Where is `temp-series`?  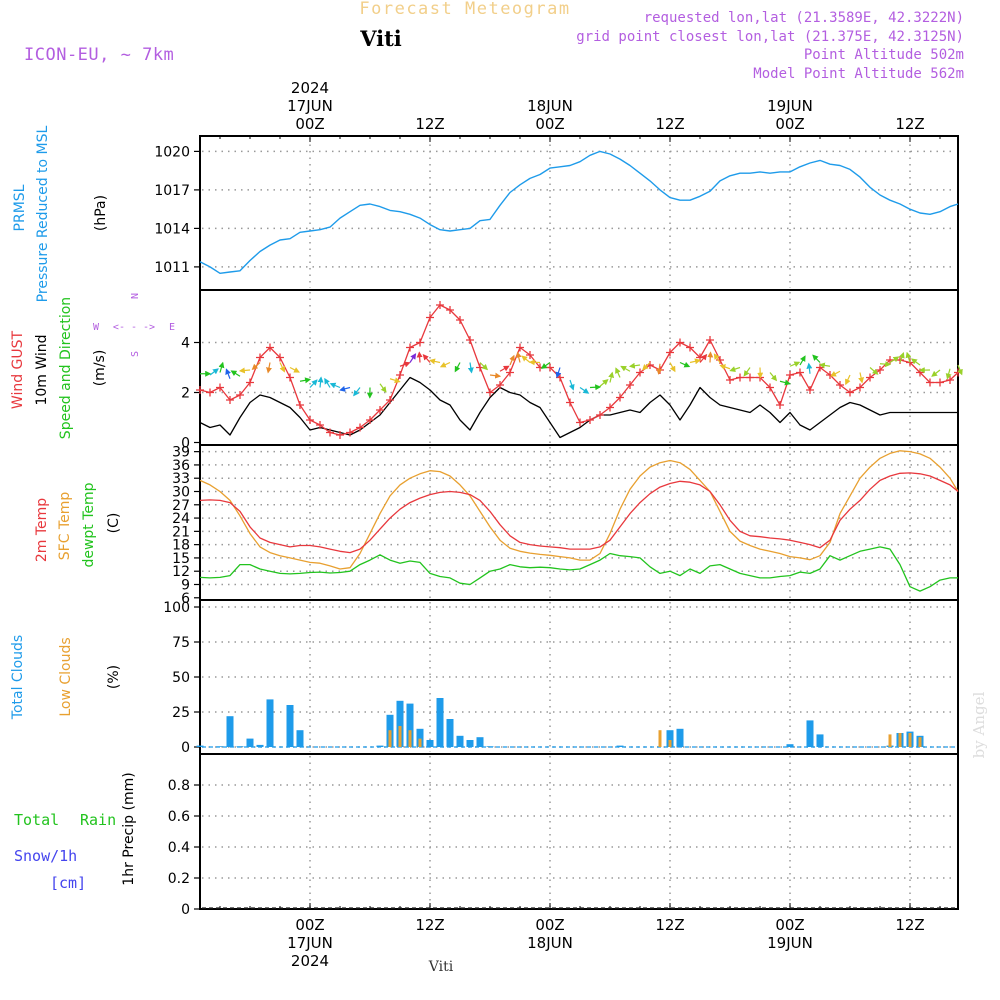
temp-series is located at coordinates (579, 521).